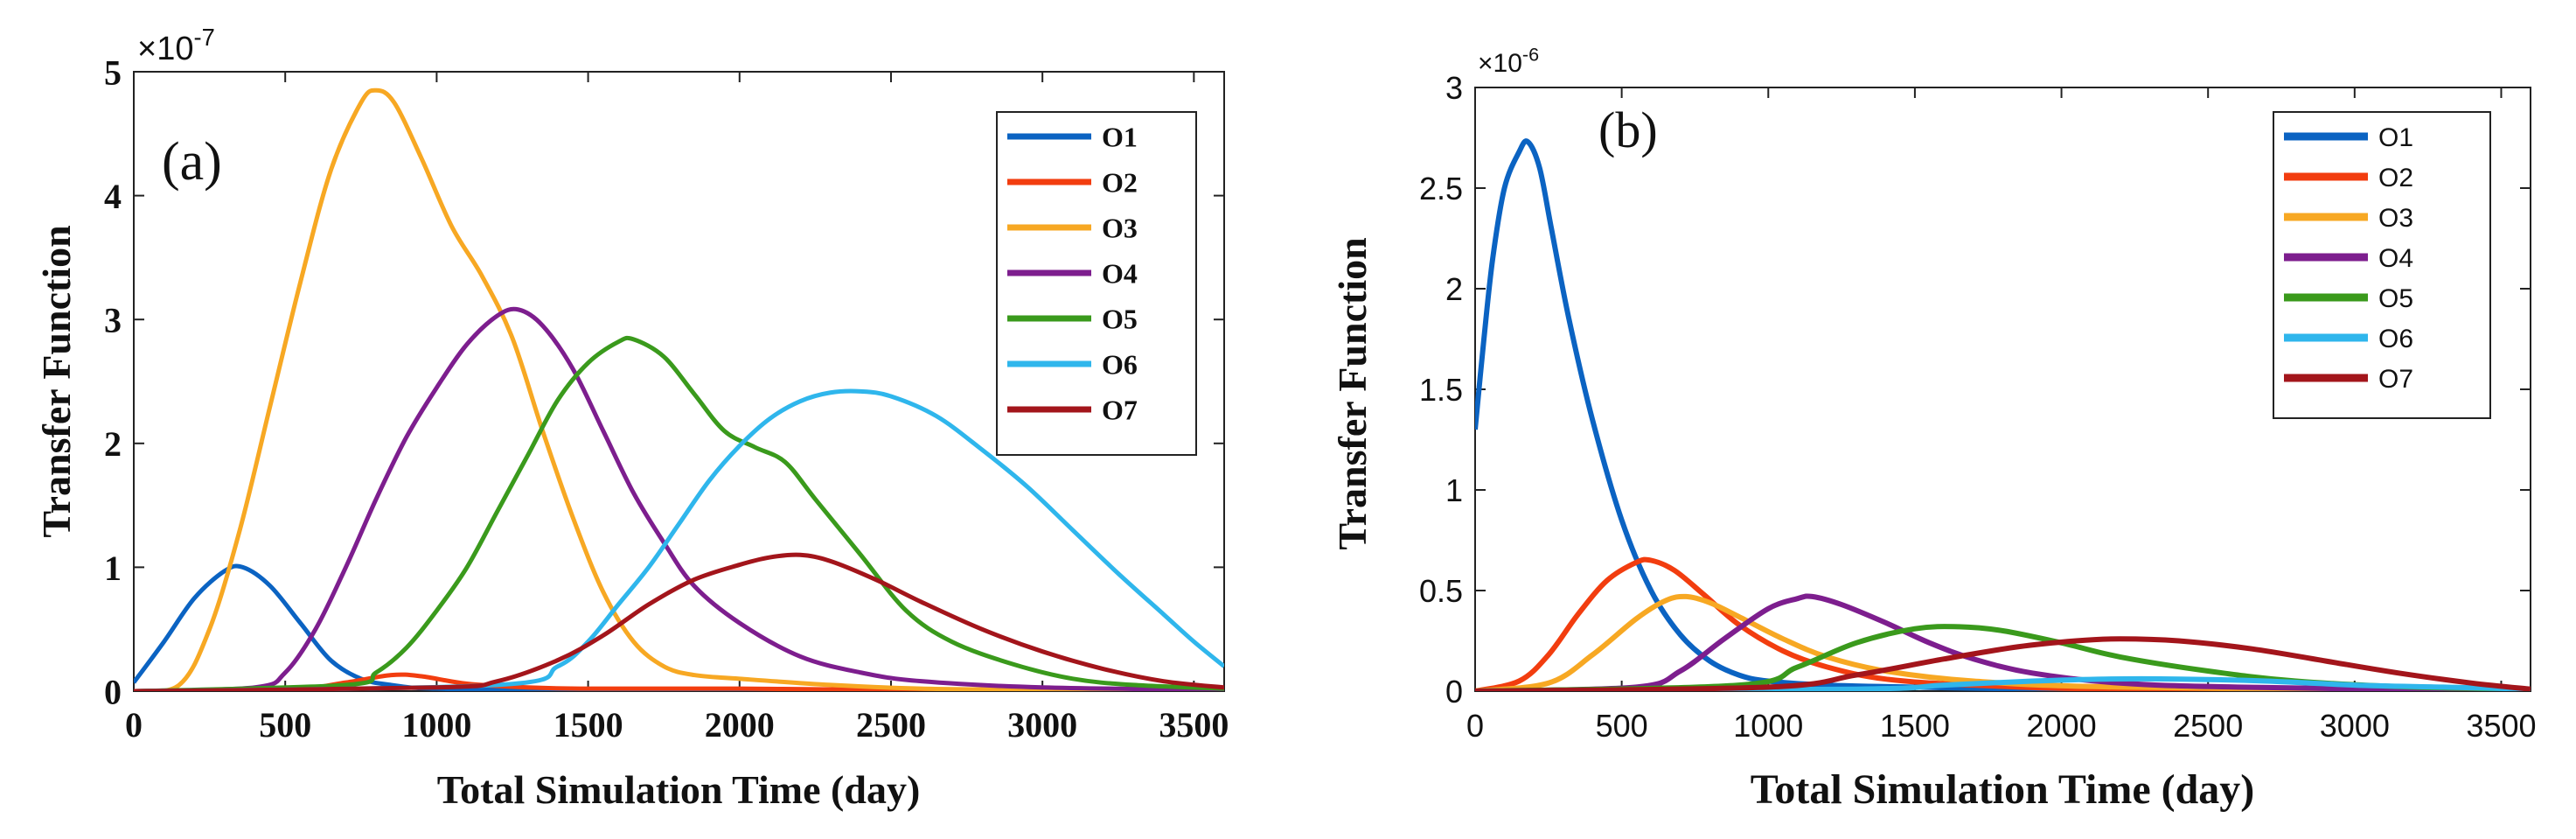  I want to click on series-line-o3, so click(2003, 642).